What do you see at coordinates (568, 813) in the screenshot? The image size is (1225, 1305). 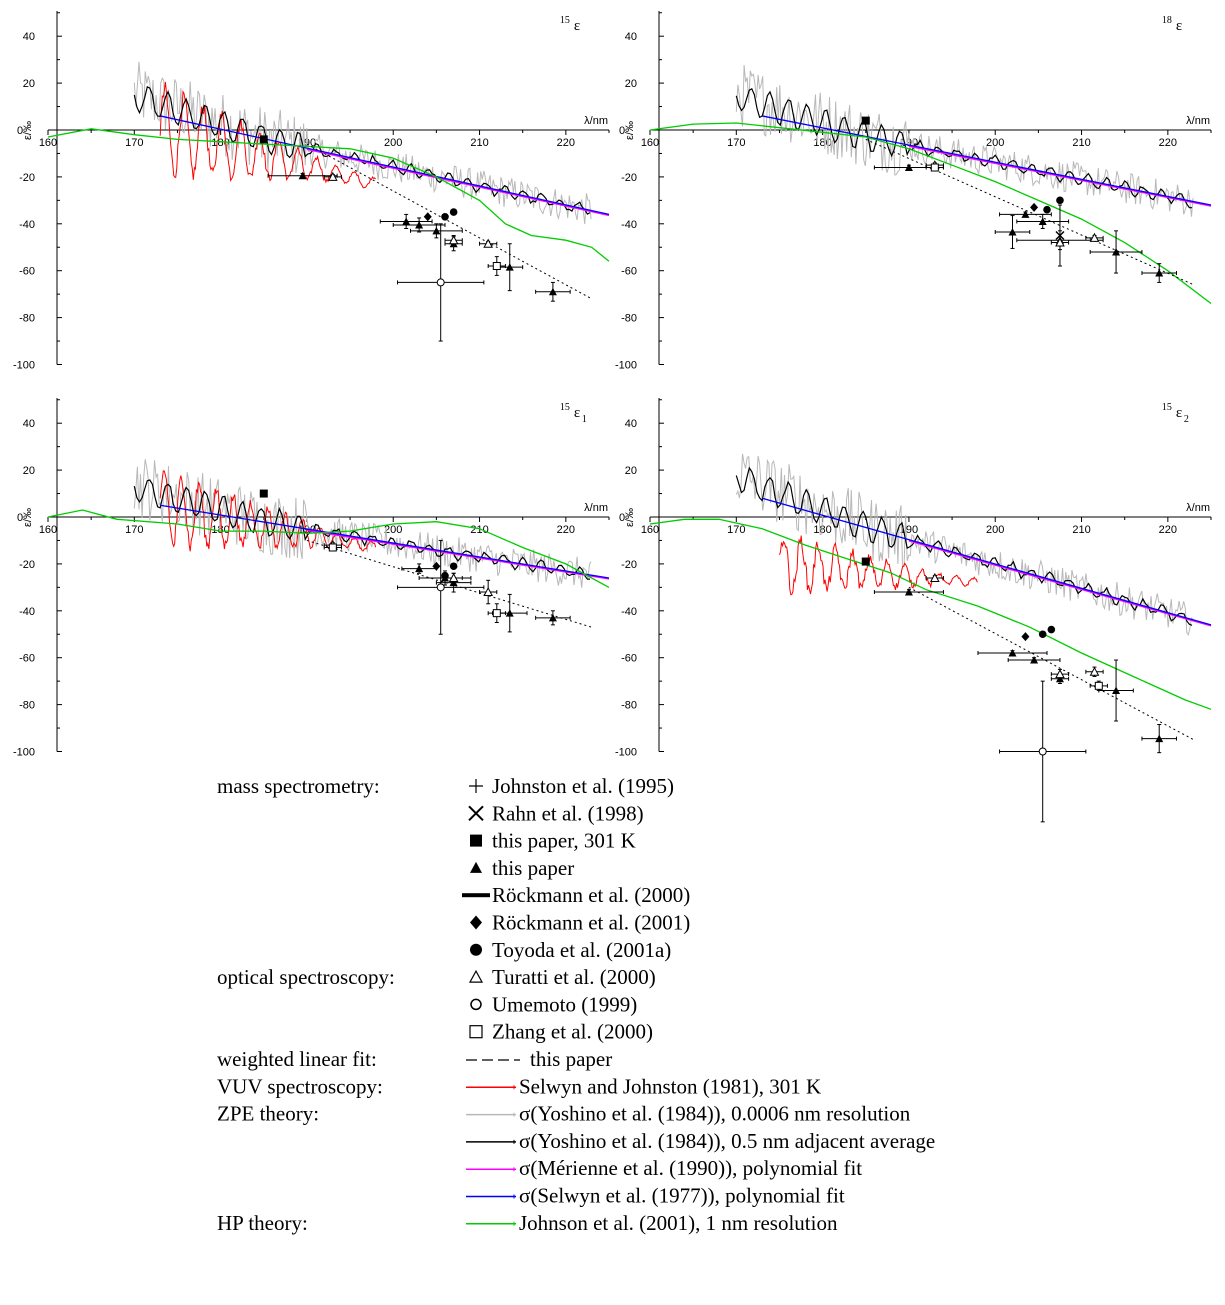 I see `legend-entry-label: Rahn et al. (1998)` at bounding box center [568, 813].